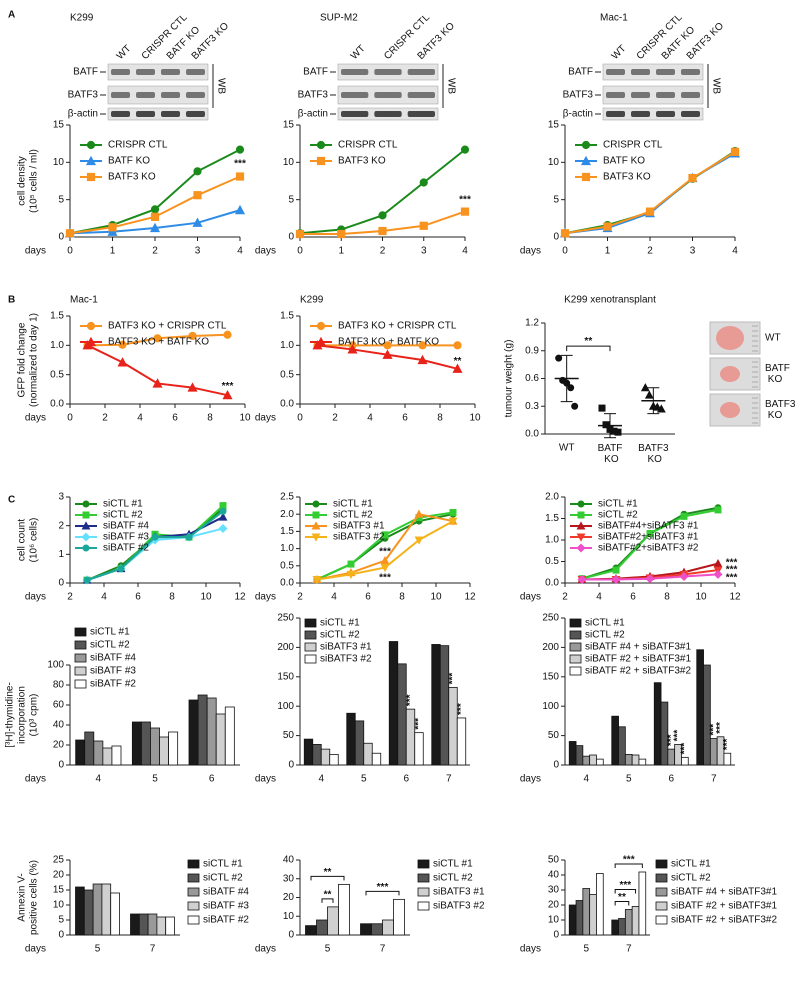 This screenshot has height=997, width=800. Describe the element at coordinates (82, 18) in the screenshot. I see `chart-title: K299` at that location.